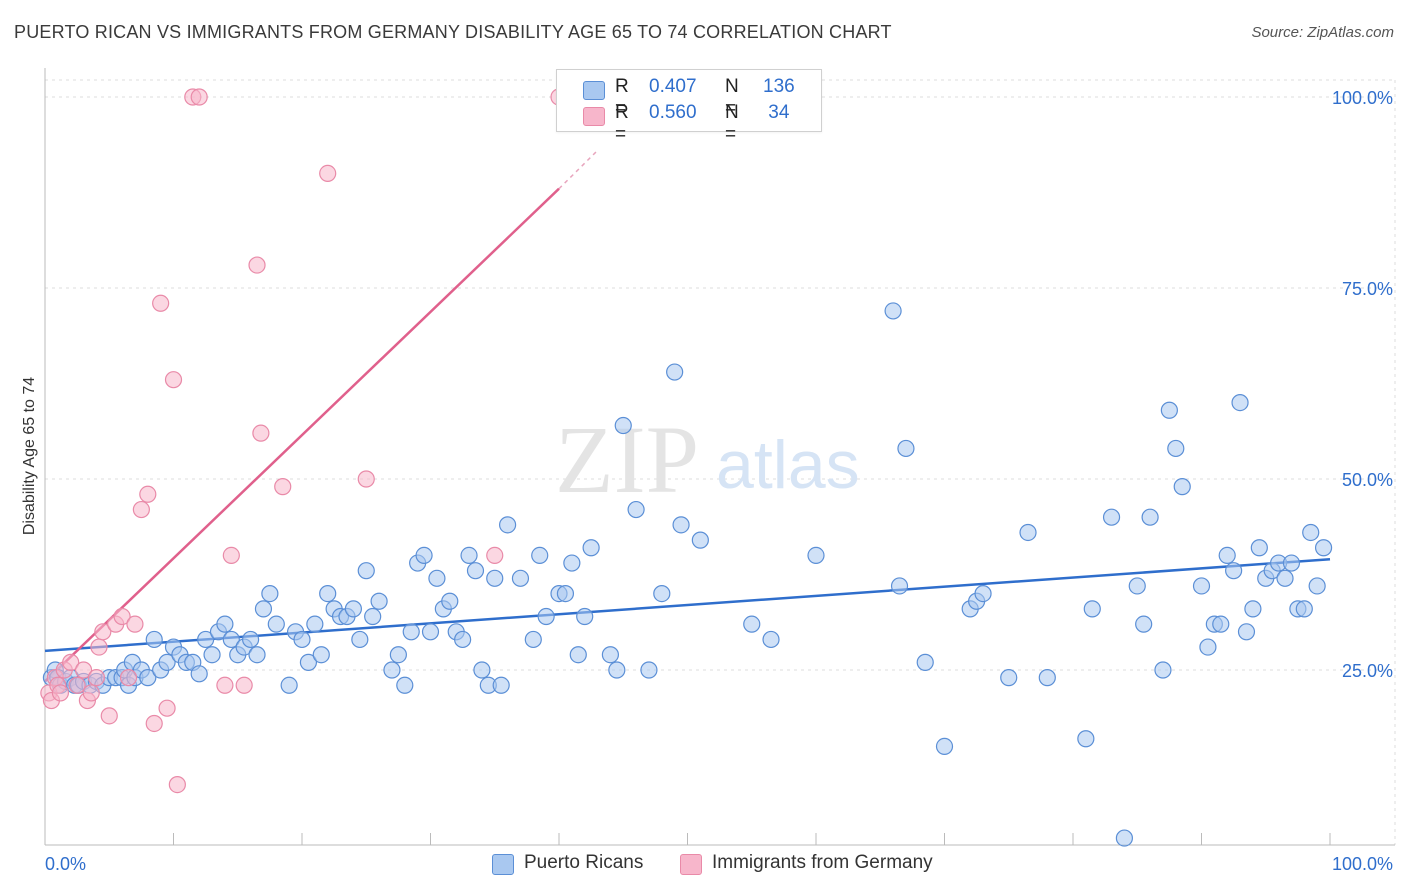 Image resolution: width=1406 pixels, height=892 pixels. I want to click on y-tick-label: 50.0%, so click(1367, 480).